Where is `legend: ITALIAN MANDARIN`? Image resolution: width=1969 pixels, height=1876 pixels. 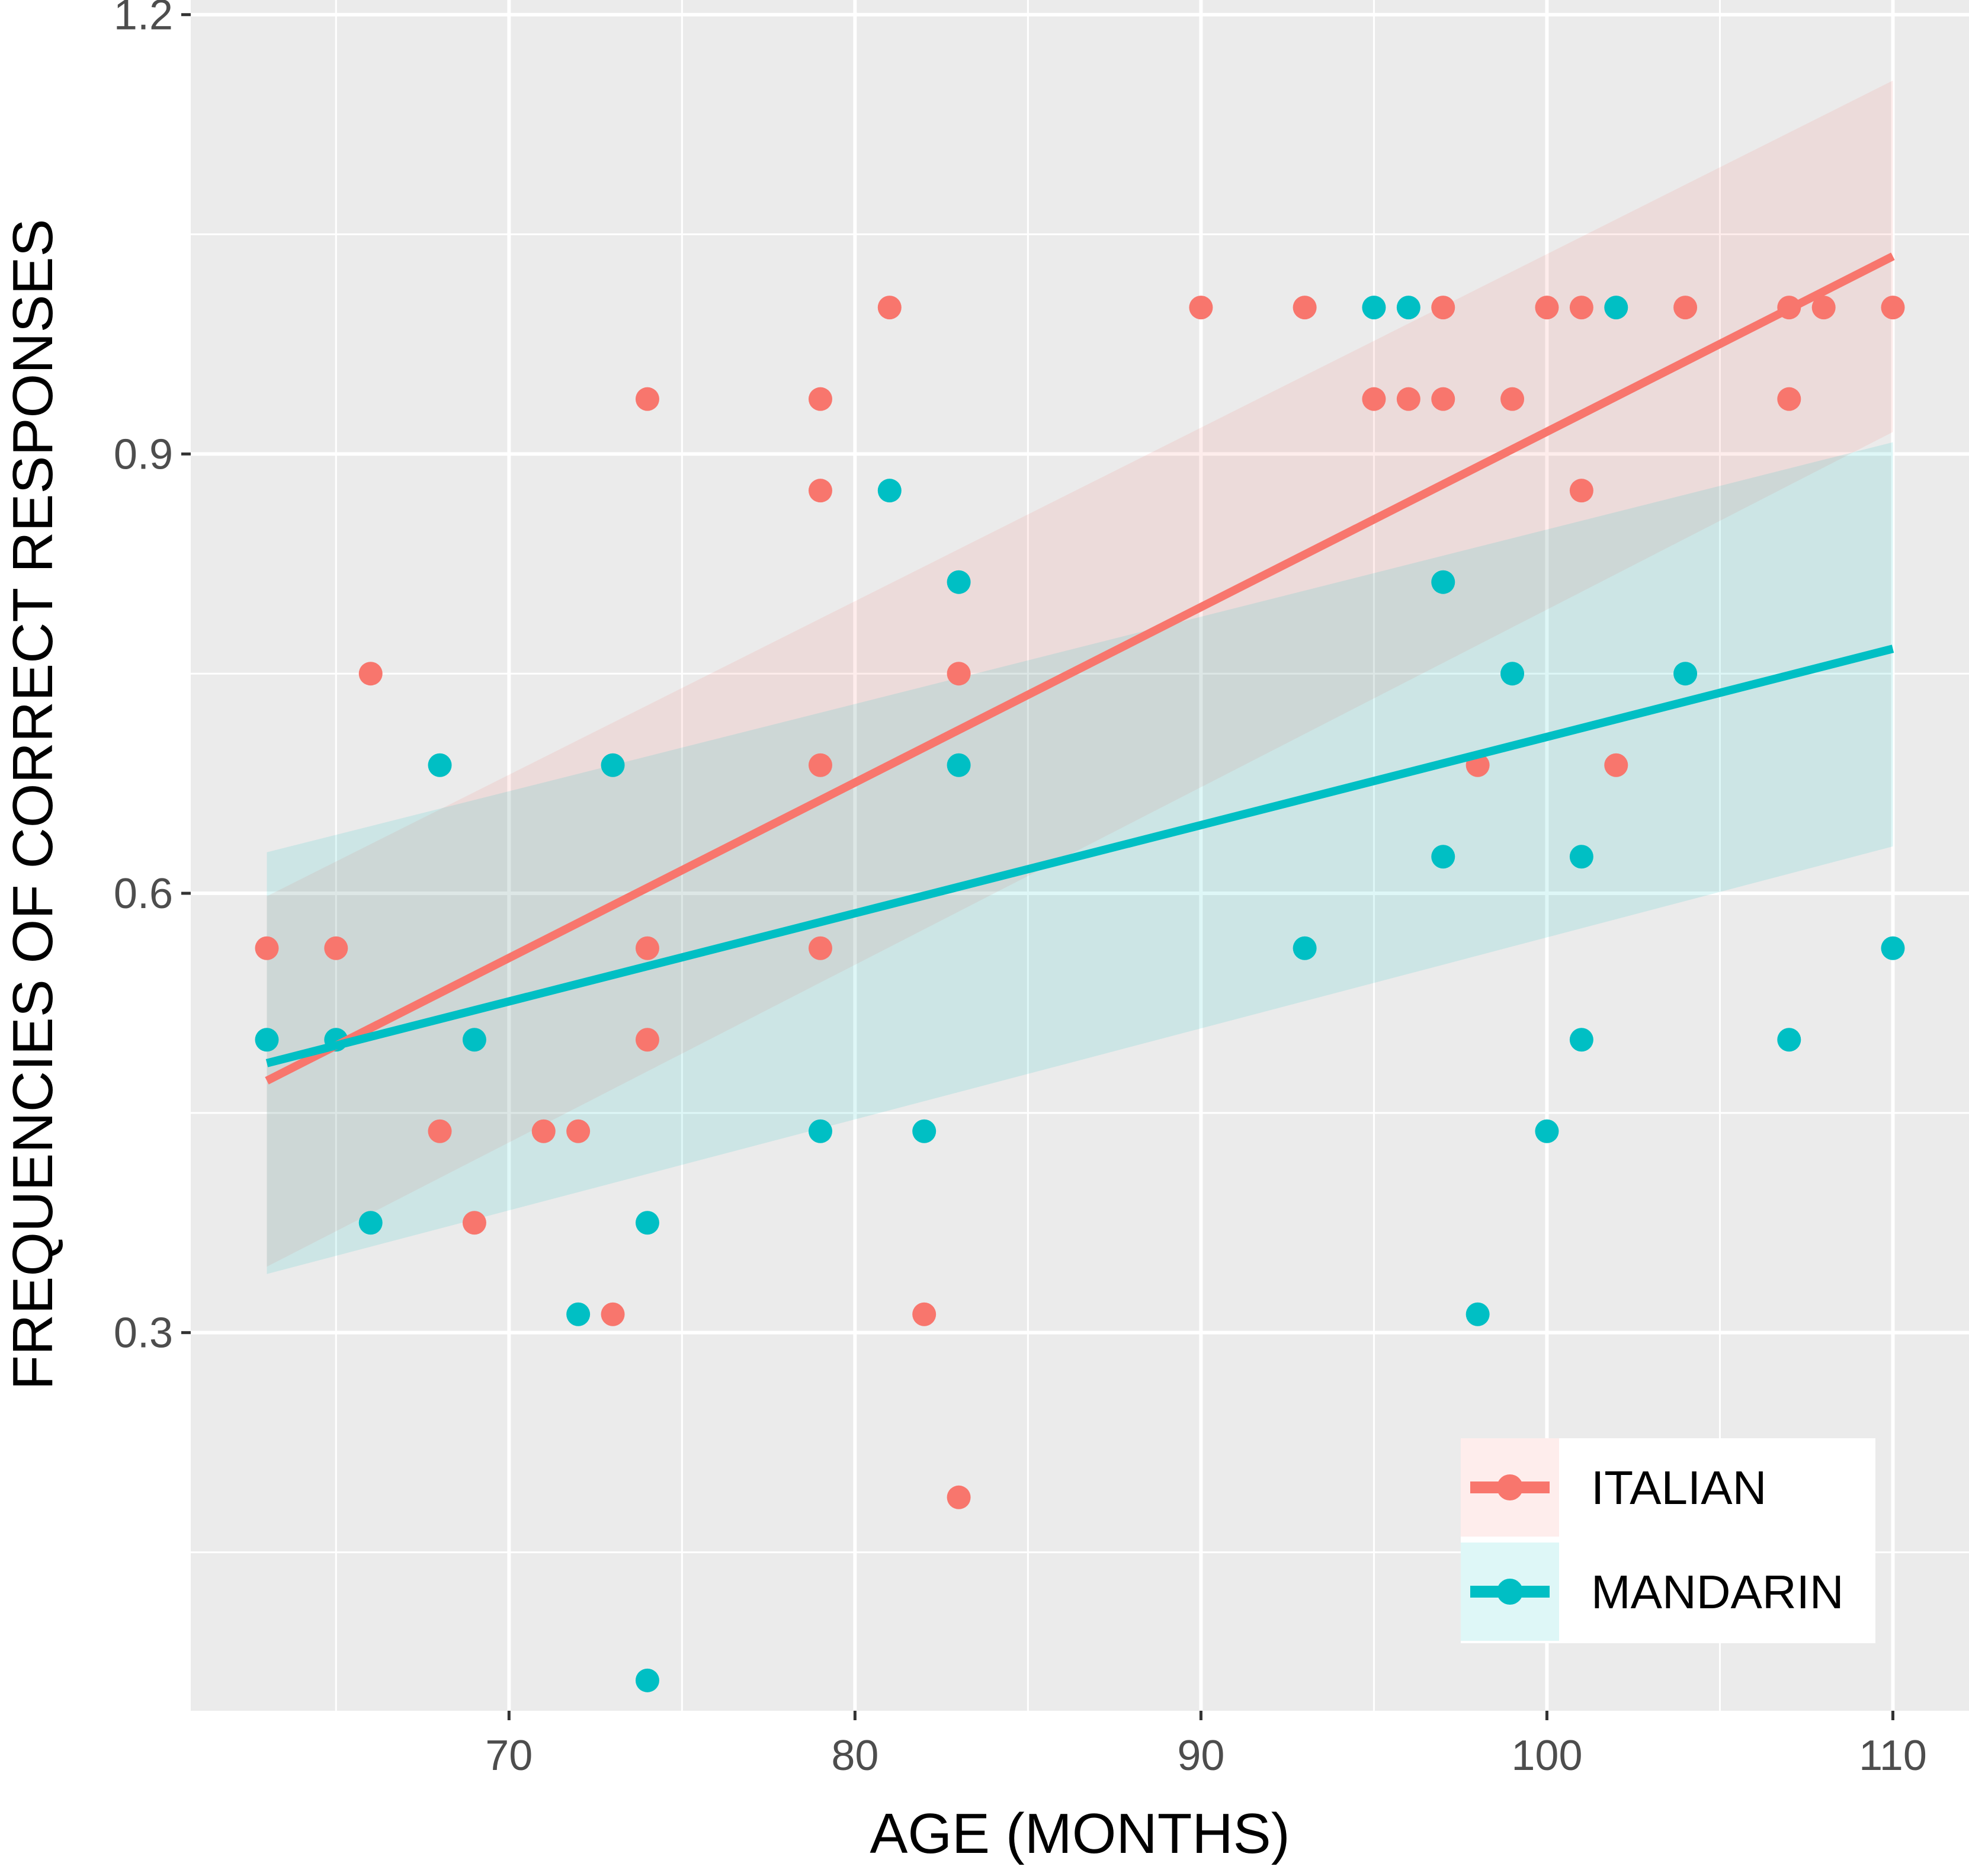 legend: ITALIAN MANDARIN is located at coordinates (1668, 1540).